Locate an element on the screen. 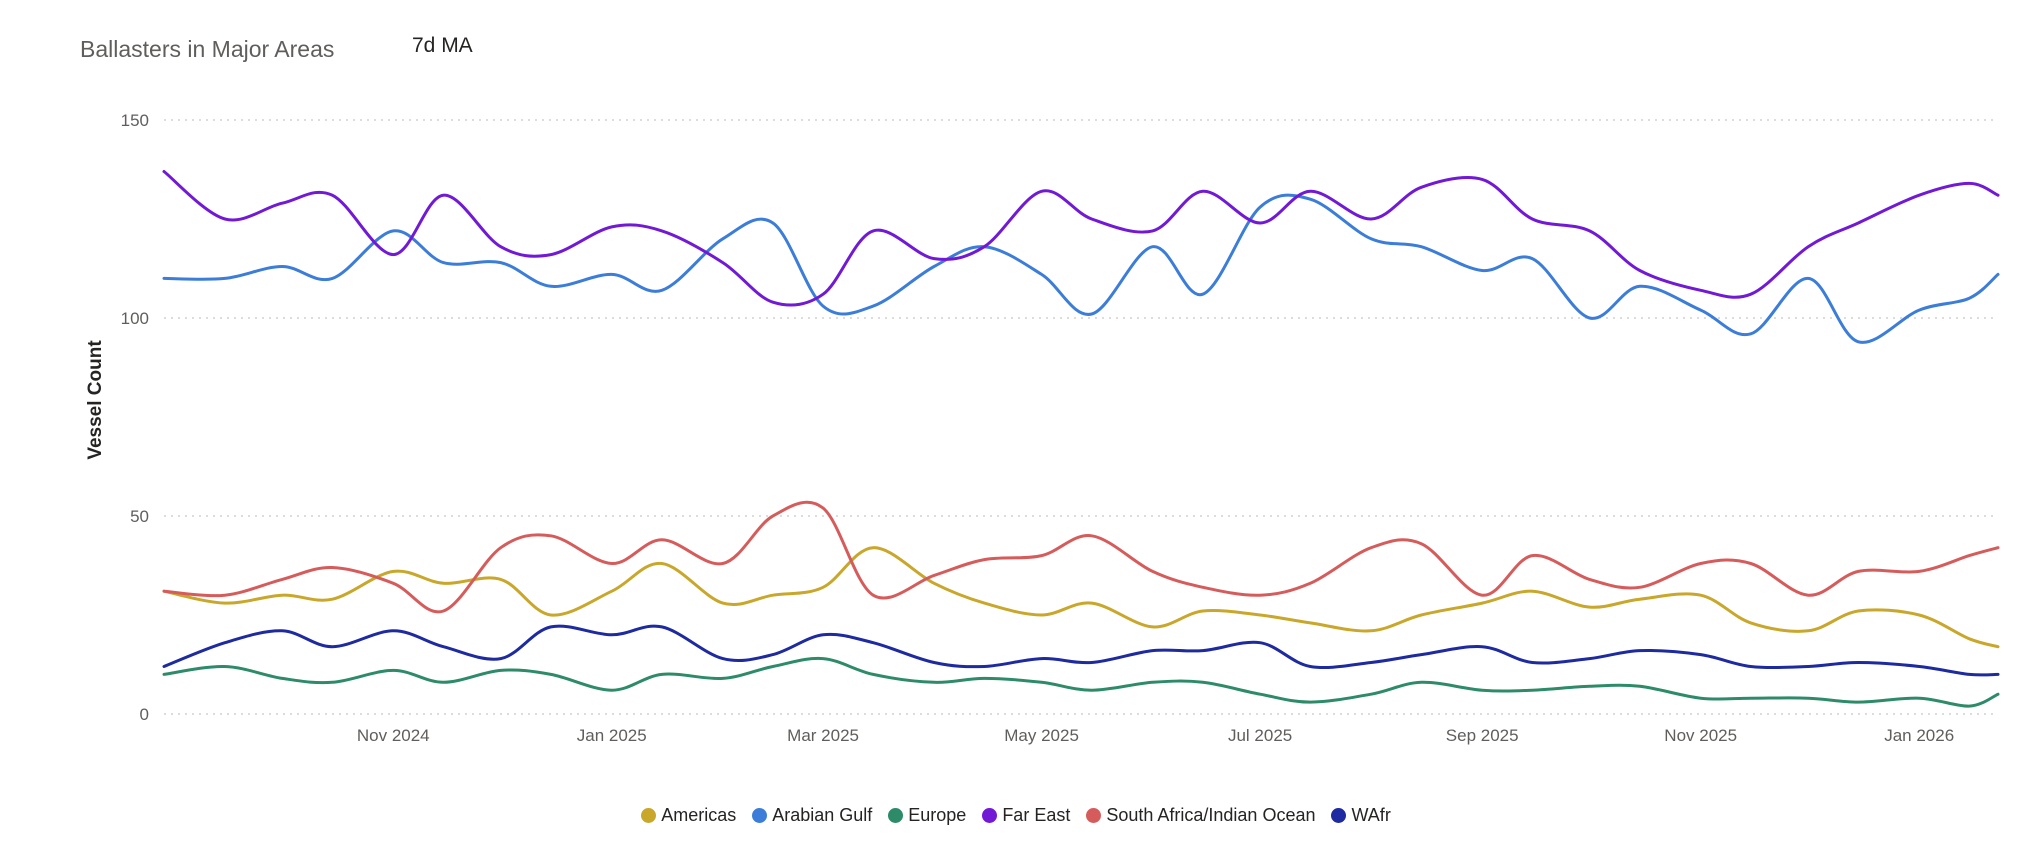 The width and height of the screenshot is (2032, 862). y-tick-label: 50 is located at coordinates (139, 516).